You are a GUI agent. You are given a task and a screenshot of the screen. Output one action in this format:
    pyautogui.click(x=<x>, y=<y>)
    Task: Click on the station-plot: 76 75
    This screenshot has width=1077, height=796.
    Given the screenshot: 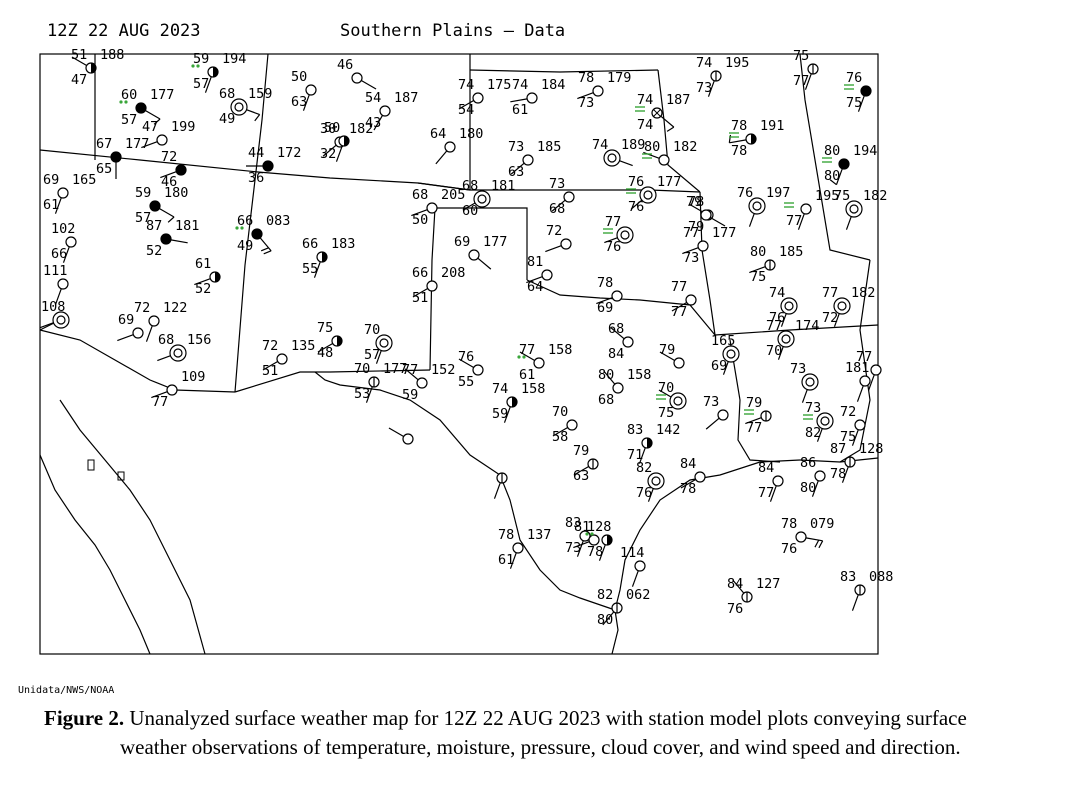 What is the action you would take?
    pyautogui.click(x=858, y=91)
    